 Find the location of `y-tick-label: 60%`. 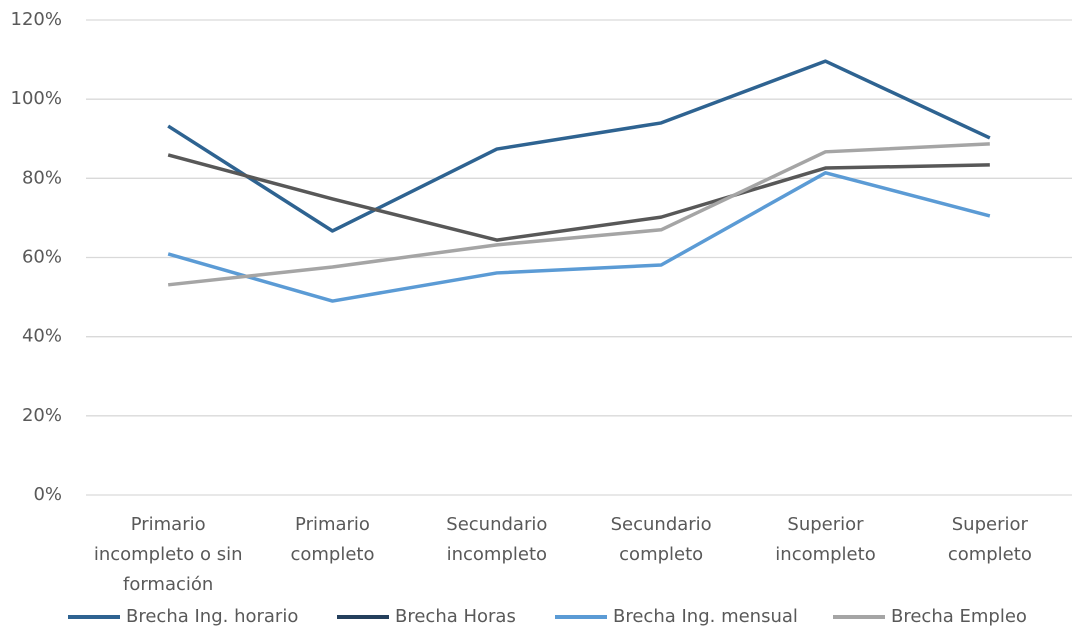

y-tick-label: 60% is located at coordinates (42, 257).